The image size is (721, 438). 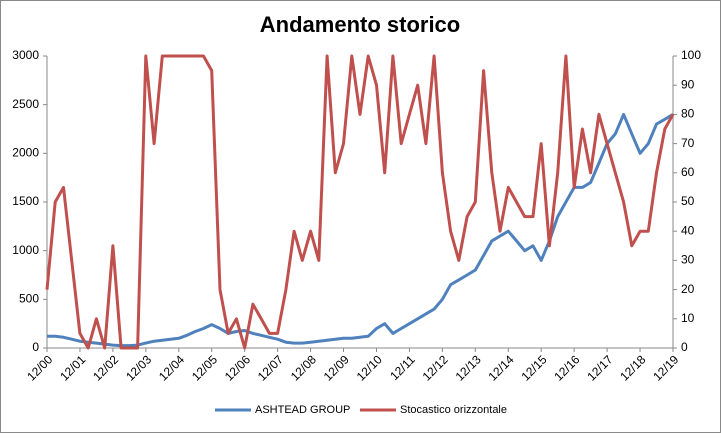 What do you see at coordinates (688, 318) in the screenshot?
I see `y2-tick-label: 10` at bounding box center [688, 318].